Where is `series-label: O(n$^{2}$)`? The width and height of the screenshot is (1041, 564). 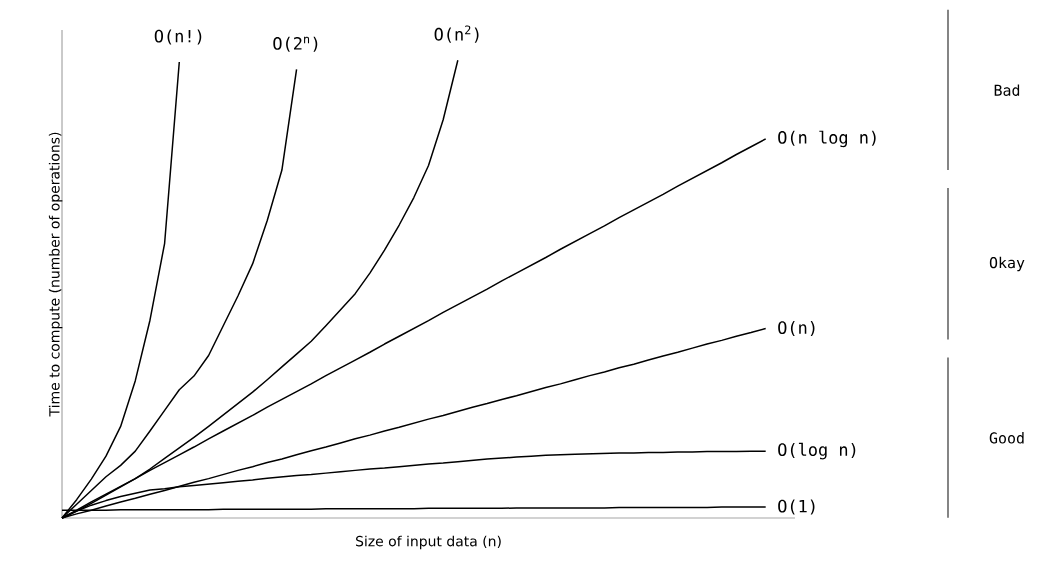
series-label: O(n$^{2}$) is located at coordinates (456, 34).